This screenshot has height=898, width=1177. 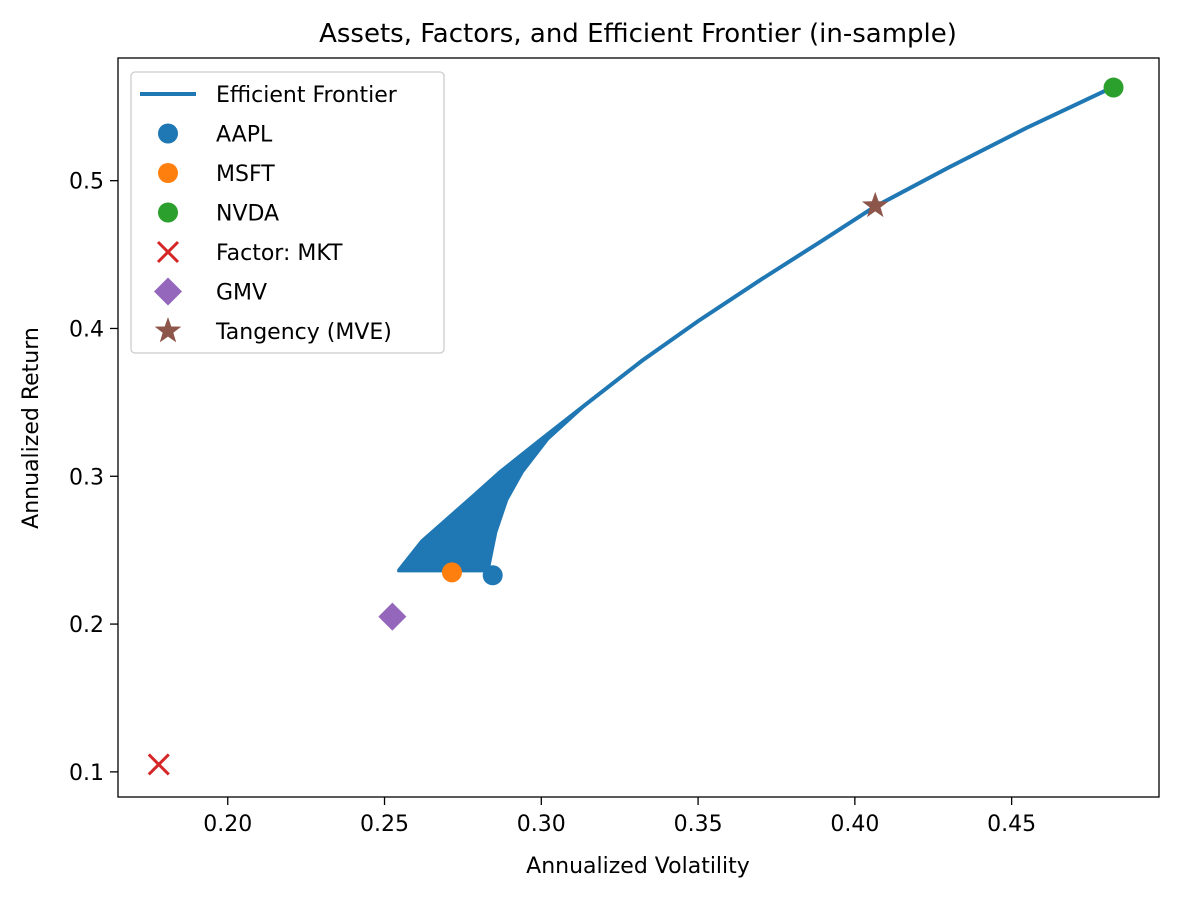 What do you see at coordinates (86, 477) in the screenshot?
I see `y-tick-label: 0.3` at bounding box center [86, 477].